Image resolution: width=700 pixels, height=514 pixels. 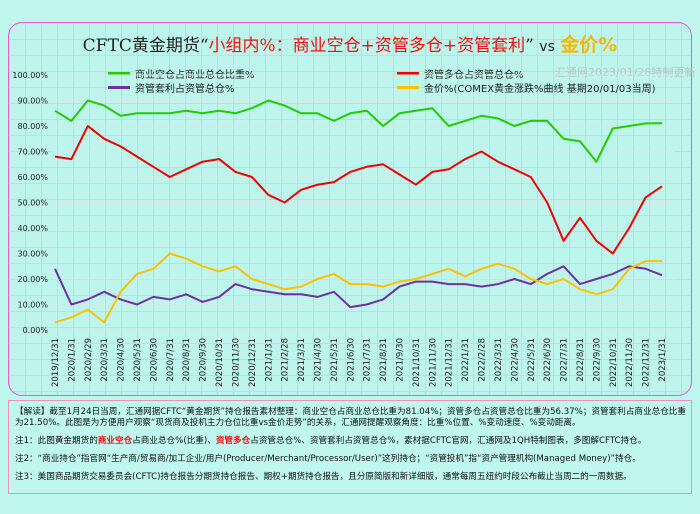 I want to click on watermark: 汇通网2023/01/28特制更新, so click(x=625, y=72).